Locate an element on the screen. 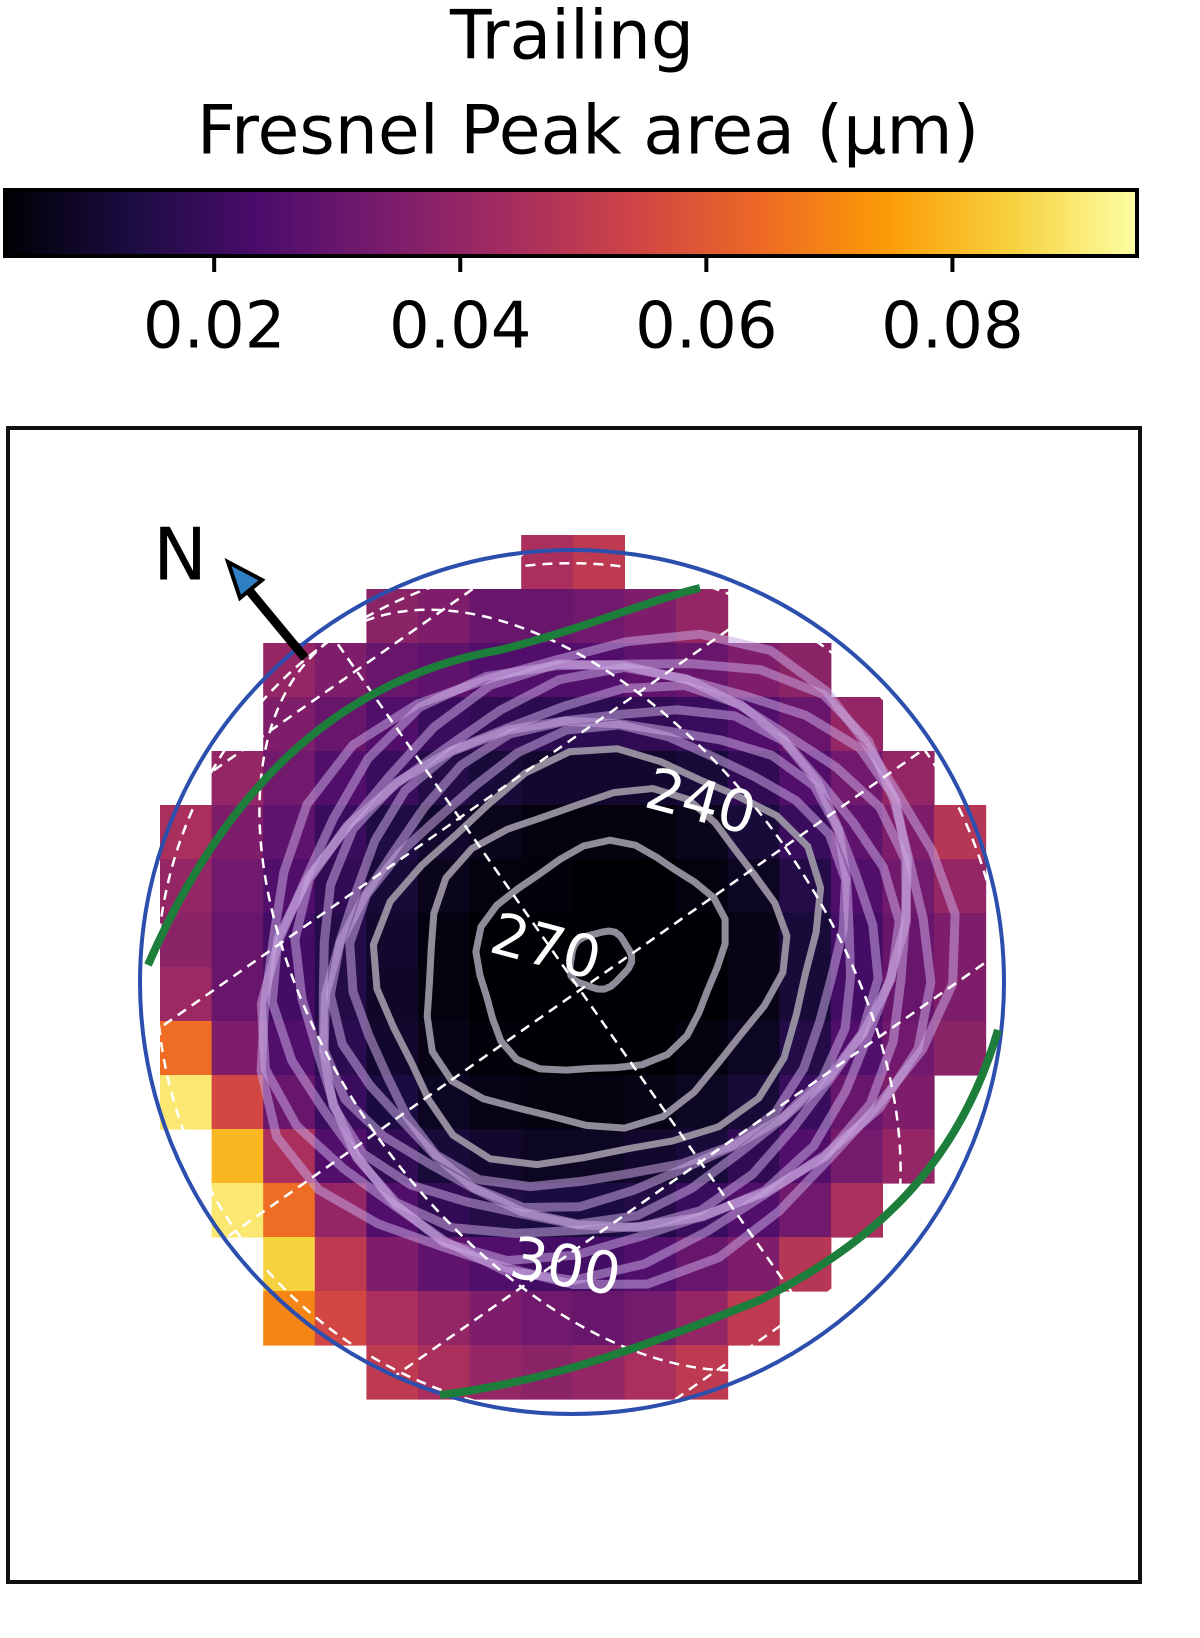 The width and height of the screenshot is (1200, 1638). colorbar-tick-label: 0.08 is located at coordinates (952, 327).